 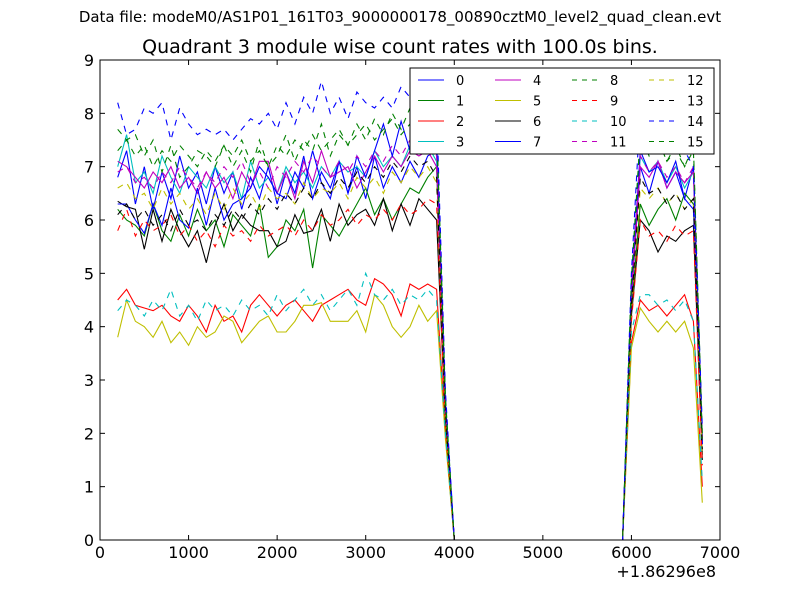 I want to click on legend-label-9: 9, so click(x=614, y=102).